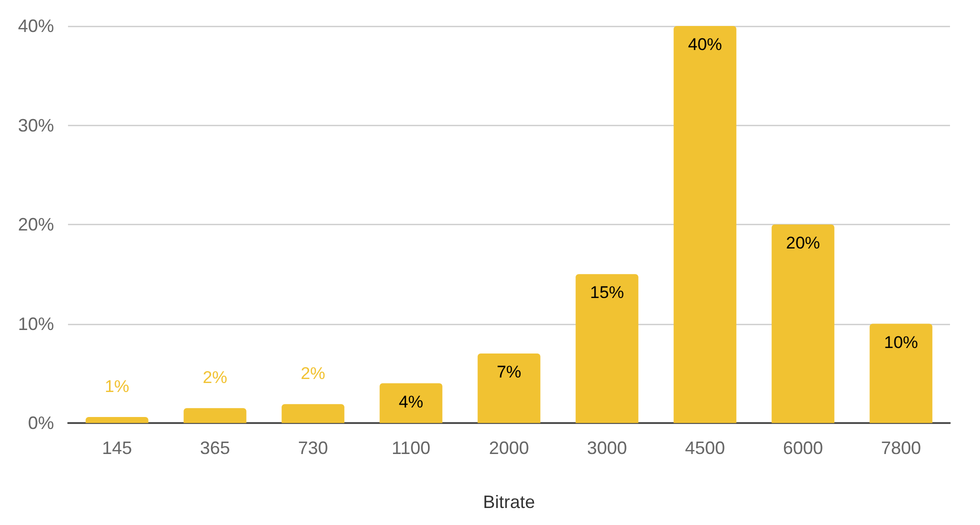 The width and height of the screenshot is (980, 525). I want to click on data-label: 10%, so click(901, 342).